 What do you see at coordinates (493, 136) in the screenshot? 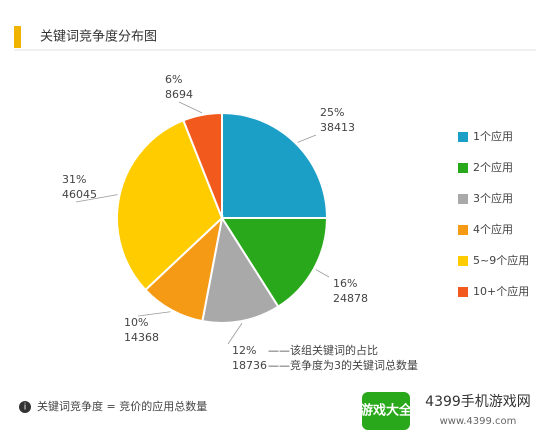
I see `legend-label: 1个应用` at bounding box center [493, 136].